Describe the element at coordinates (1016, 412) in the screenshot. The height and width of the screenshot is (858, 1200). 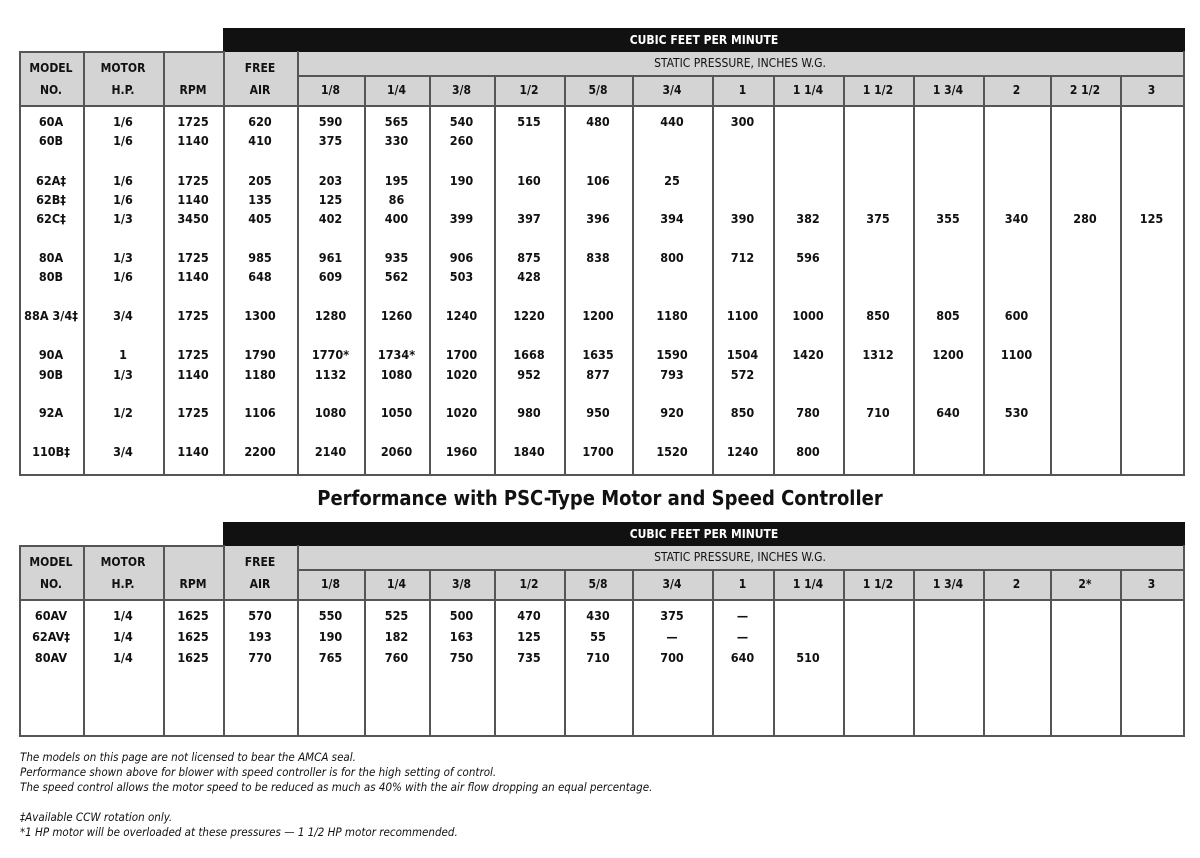
I see `table-cell: 530` at that location.